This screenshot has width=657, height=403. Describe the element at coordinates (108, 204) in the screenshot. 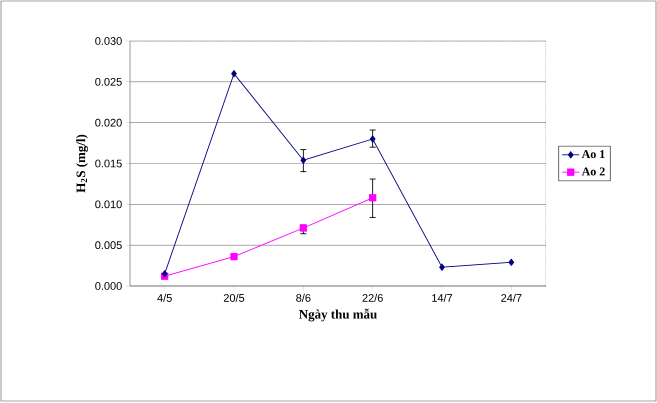

I see `y-tick-label: 0.010` at that location.